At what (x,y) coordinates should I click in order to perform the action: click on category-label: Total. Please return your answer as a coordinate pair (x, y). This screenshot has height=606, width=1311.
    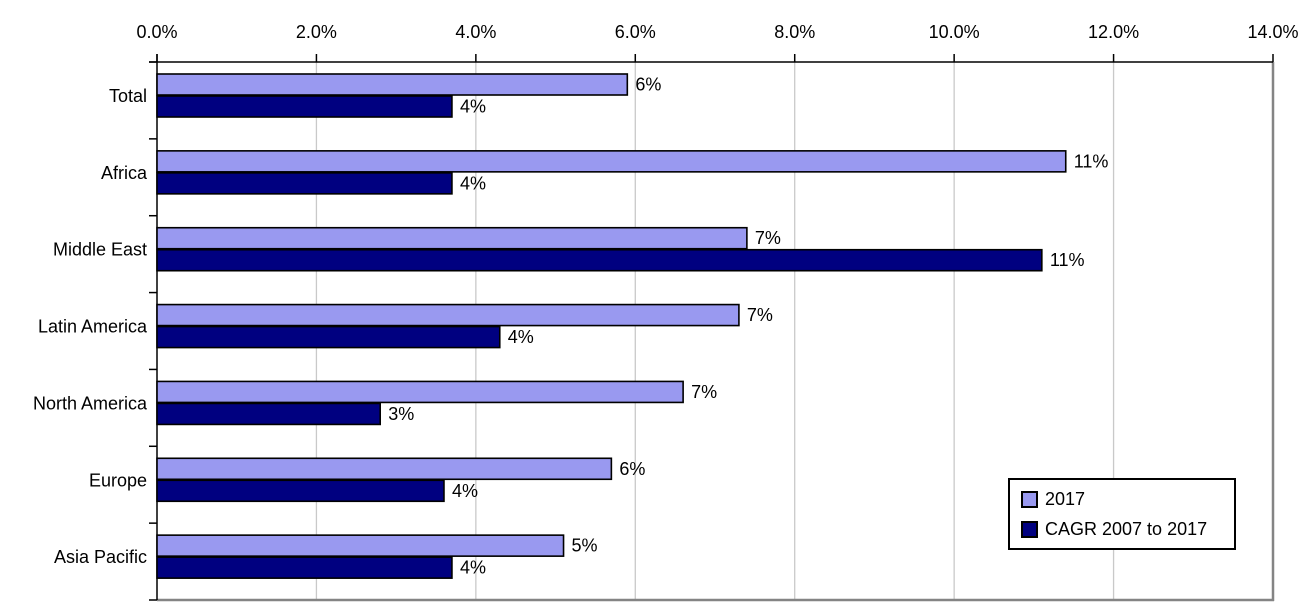
    Looking at the image, I should click on (128, 96).